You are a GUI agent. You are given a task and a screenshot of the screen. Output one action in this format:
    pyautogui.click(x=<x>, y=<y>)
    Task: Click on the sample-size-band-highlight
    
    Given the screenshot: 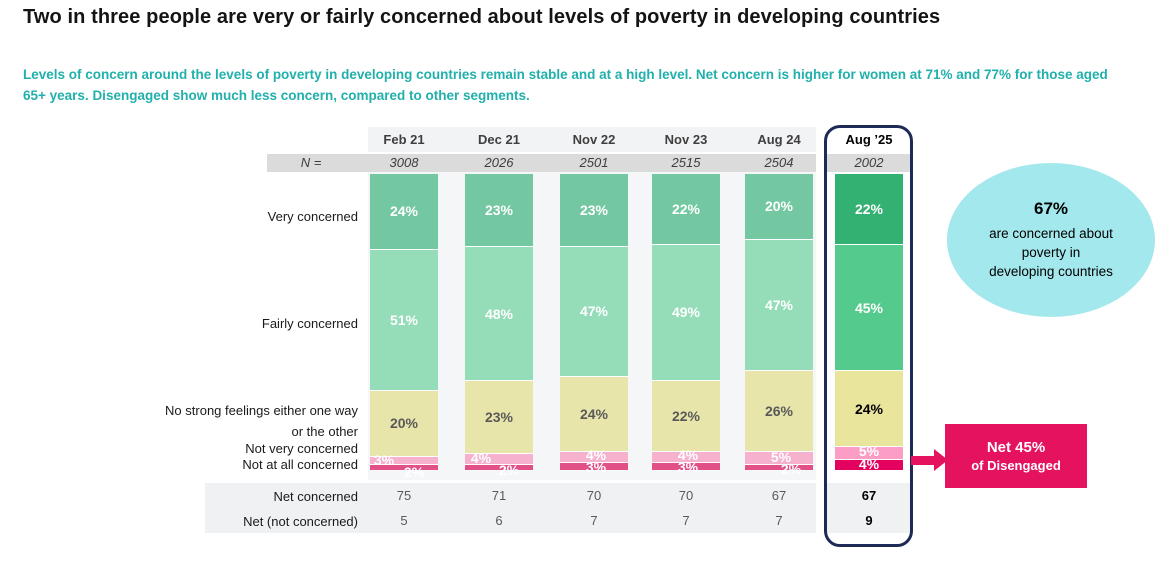 What is the action you would take?
    pyautogui.click(x=869, y=163)
    